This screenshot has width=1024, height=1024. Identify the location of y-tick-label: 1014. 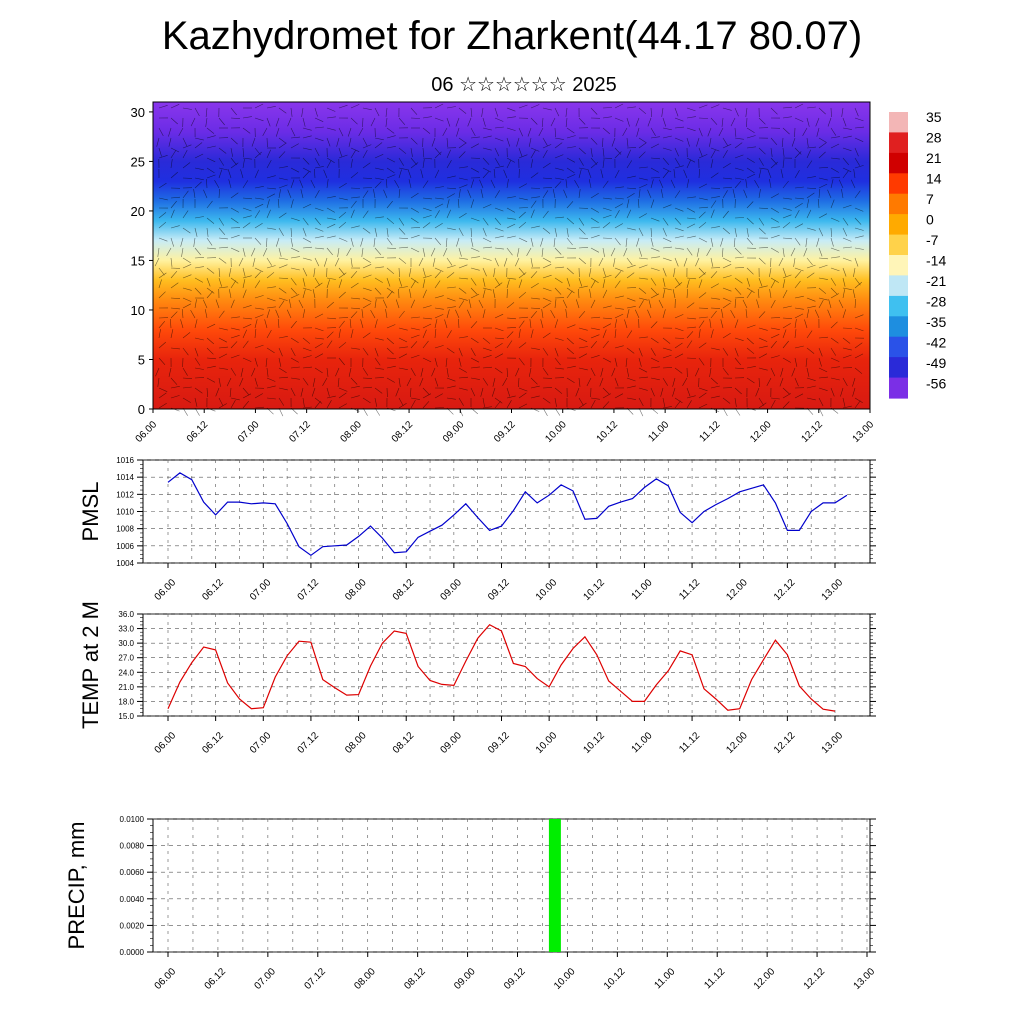
(125, 477).